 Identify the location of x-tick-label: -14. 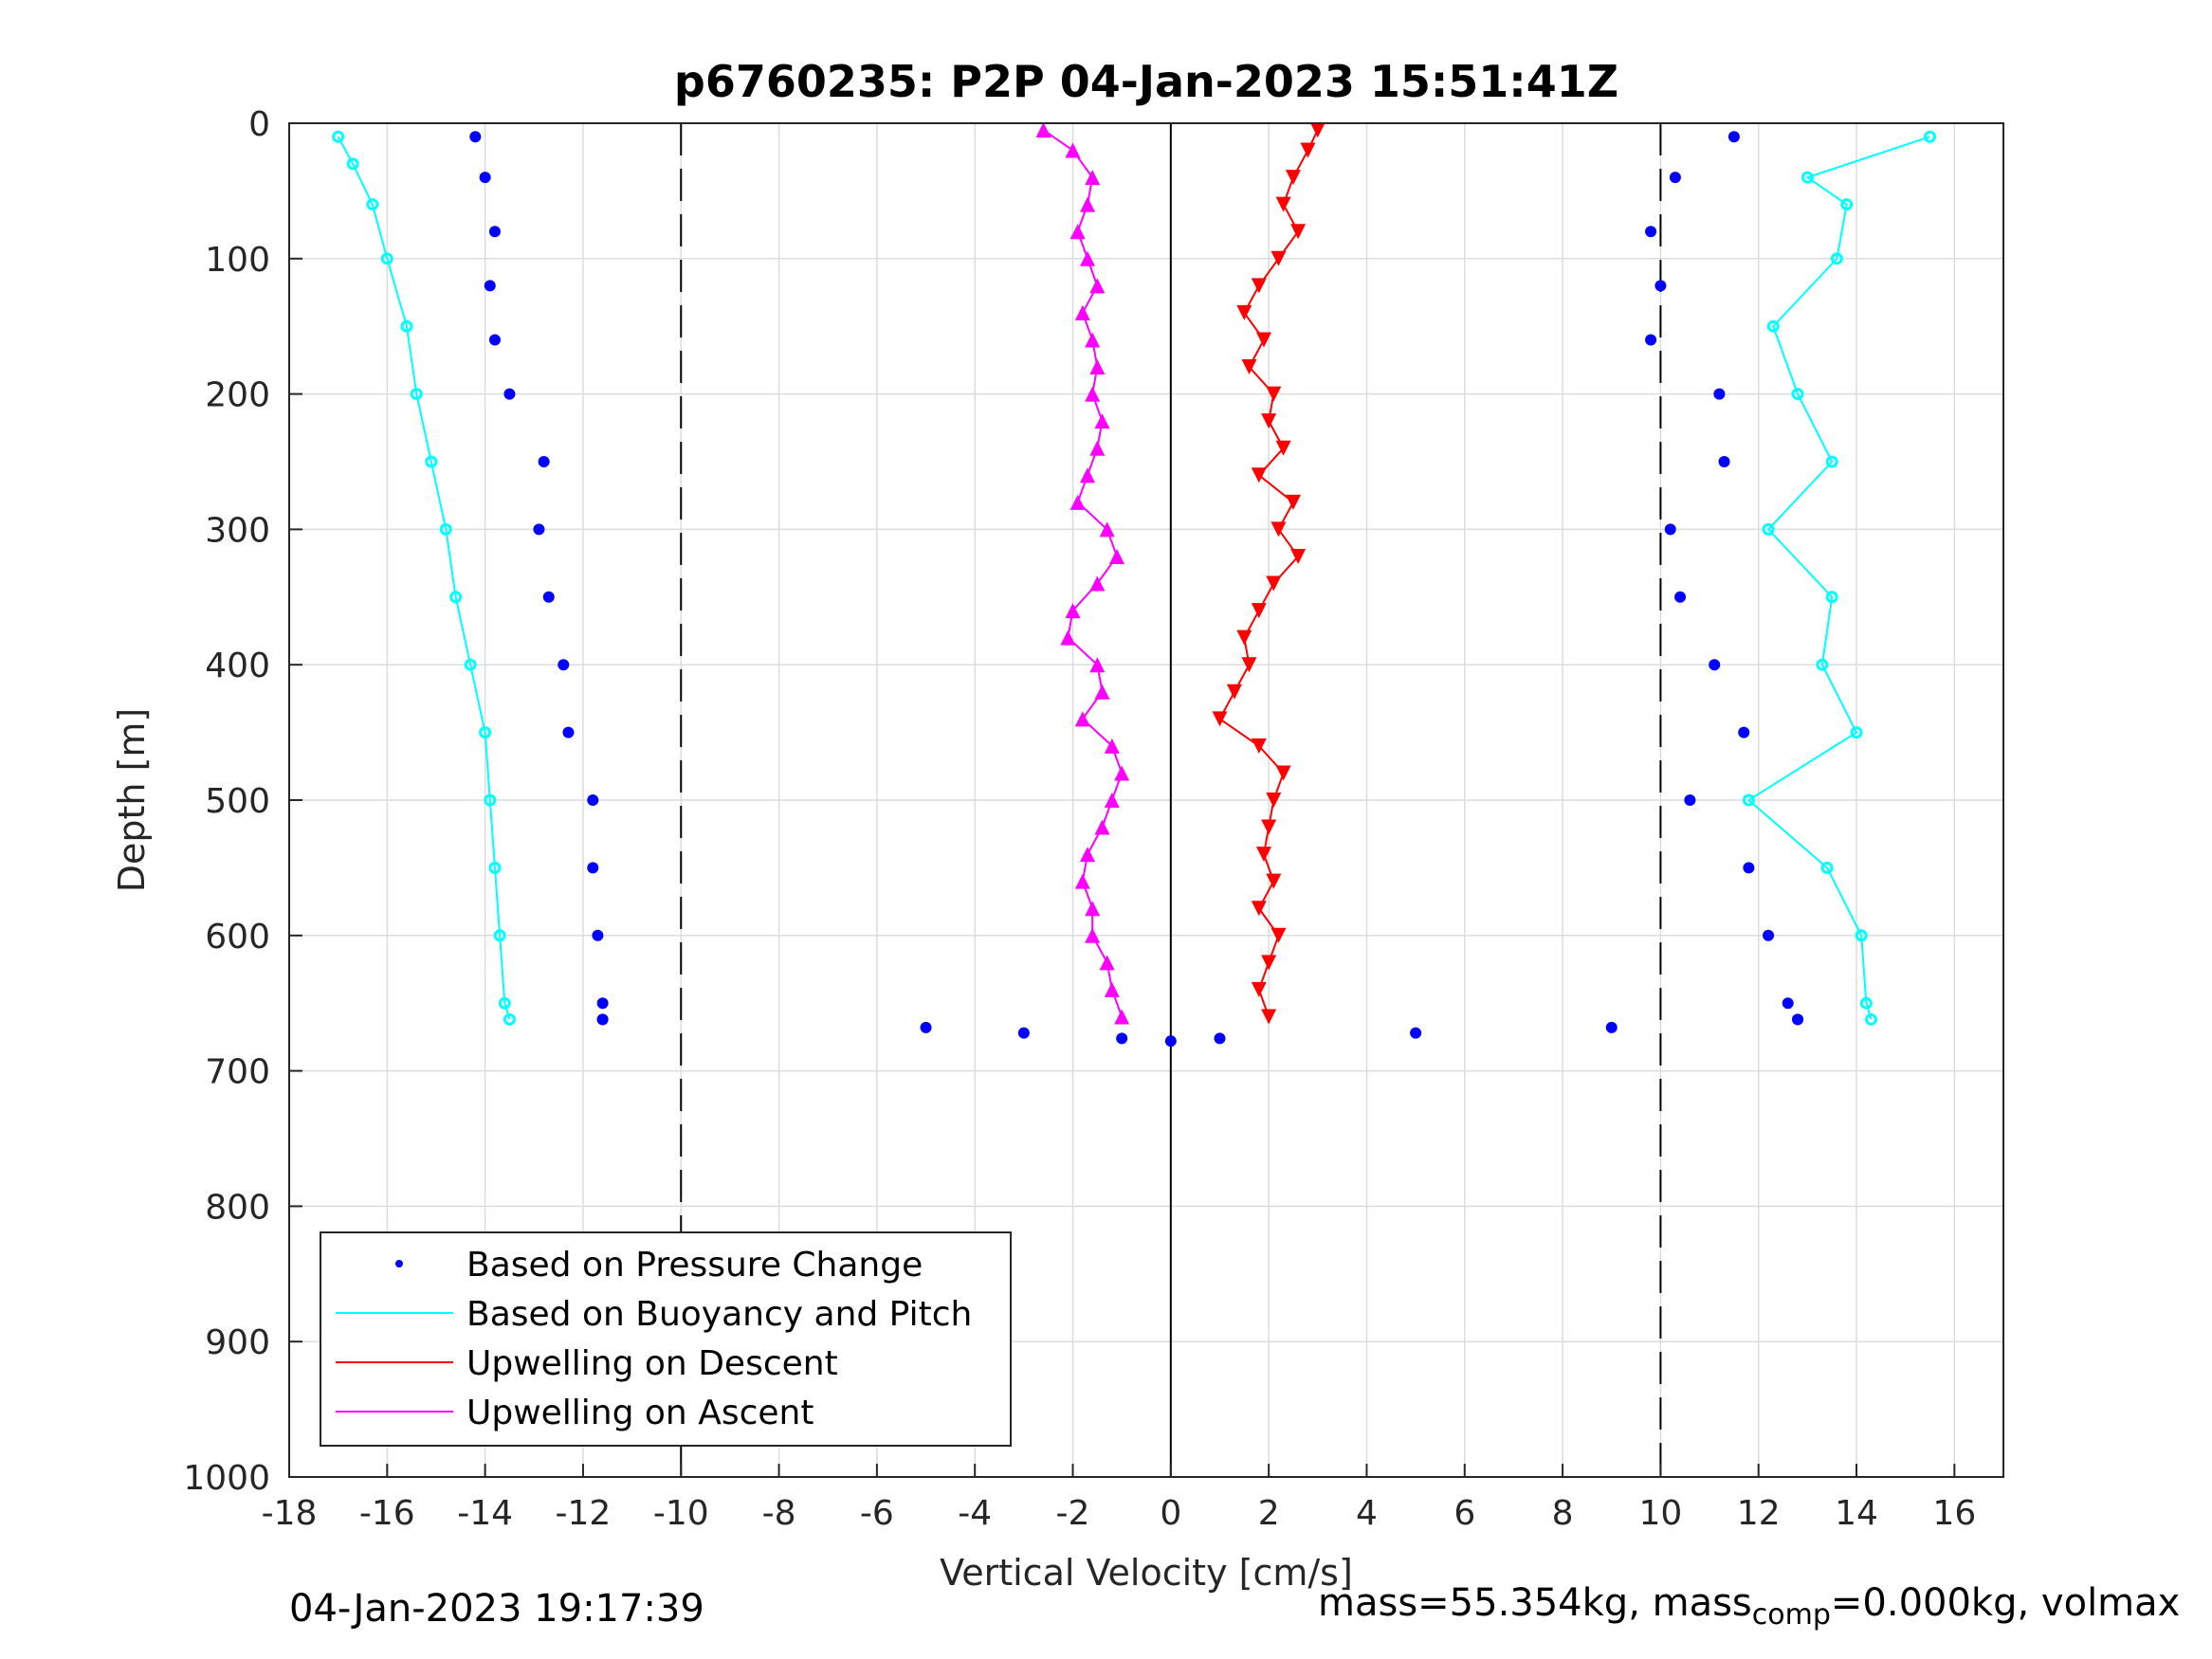
(485, 1513).